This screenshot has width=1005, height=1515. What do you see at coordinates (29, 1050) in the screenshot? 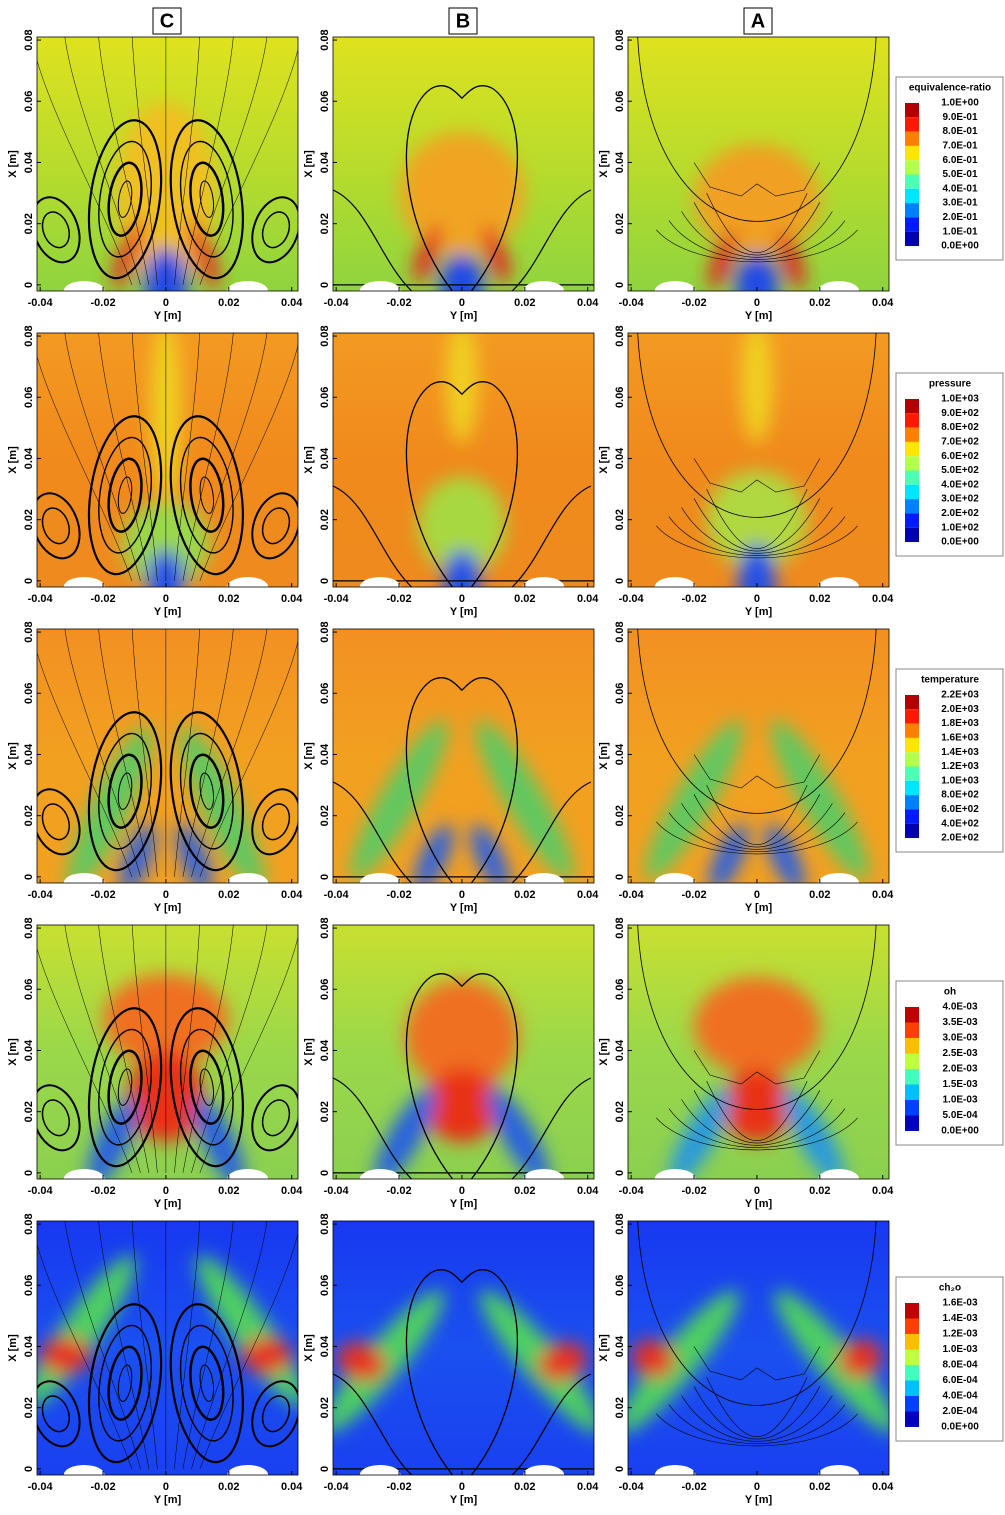
I see `y-tick-label: 0.04` at bounding box center [29, 1050].